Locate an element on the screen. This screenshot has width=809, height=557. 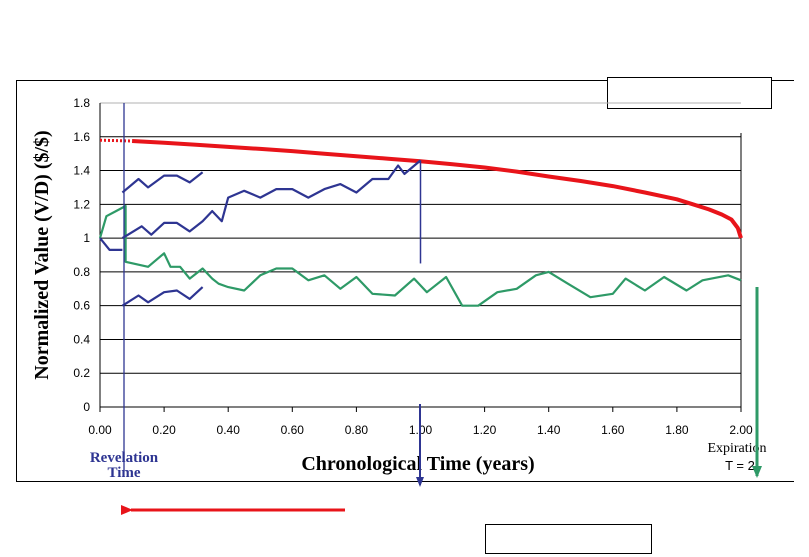
y-tick-label: 0 is located at coordinates (86, 407).